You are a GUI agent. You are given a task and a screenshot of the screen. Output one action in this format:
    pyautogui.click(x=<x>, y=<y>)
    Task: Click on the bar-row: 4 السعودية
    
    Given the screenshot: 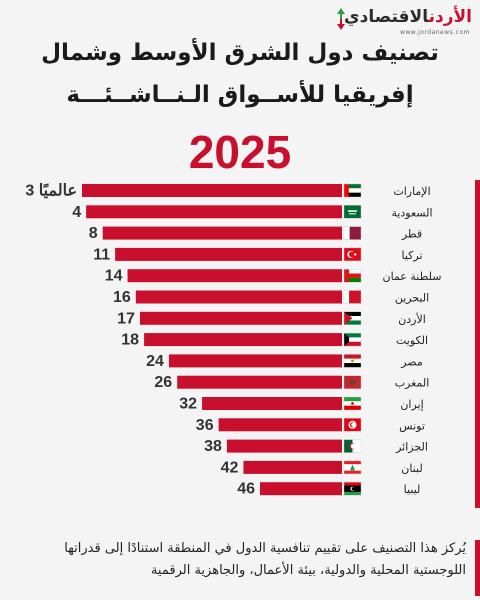 What is the action you would take?
    pyautogui.click(x=252, y=212)
    